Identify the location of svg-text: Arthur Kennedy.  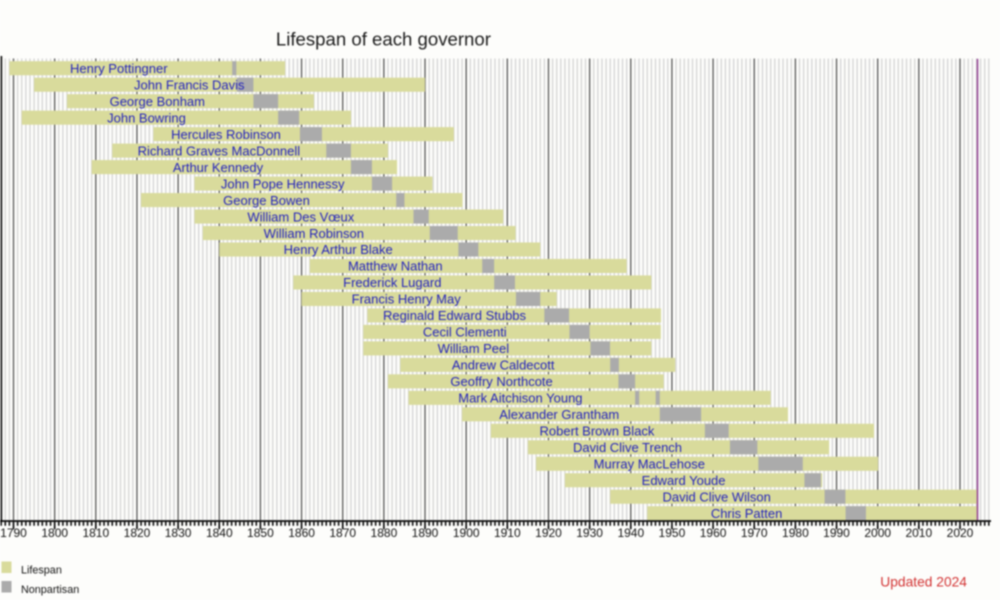
(218, 167).